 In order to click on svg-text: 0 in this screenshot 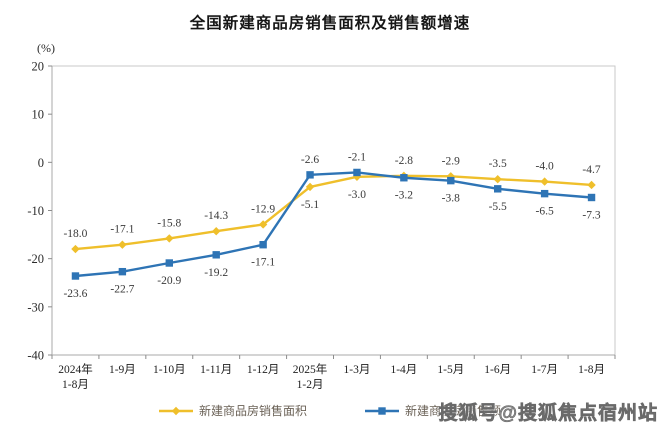, I will do `click(41, 163)`.